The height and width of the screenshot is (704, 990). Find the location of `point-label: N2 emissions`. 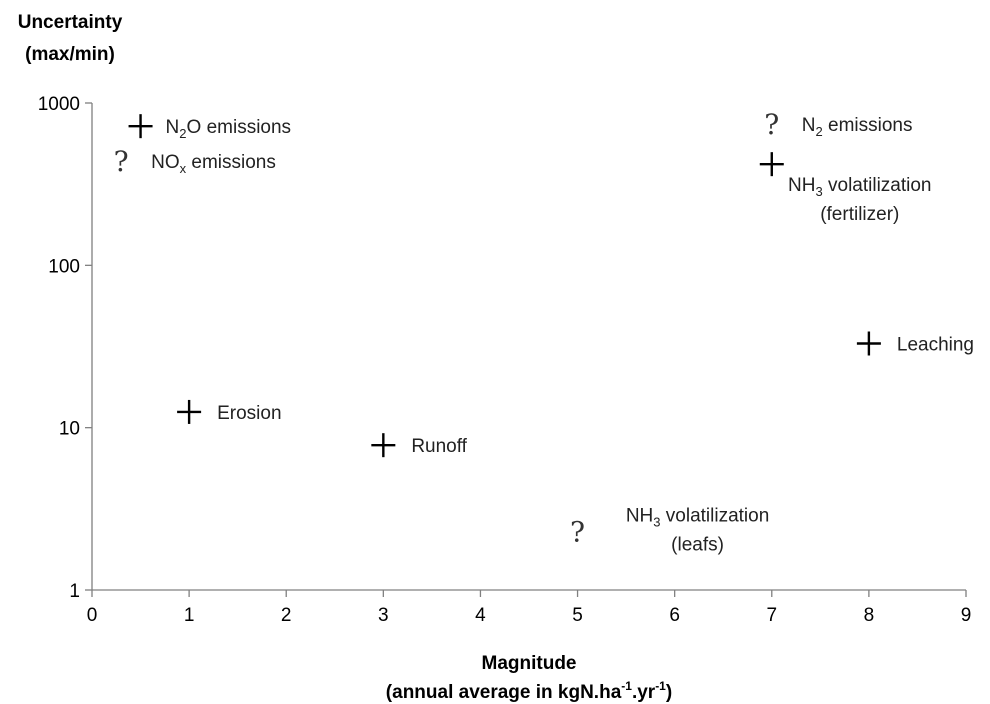

point-label: N2 emissions is located at coordinates (857, 127).